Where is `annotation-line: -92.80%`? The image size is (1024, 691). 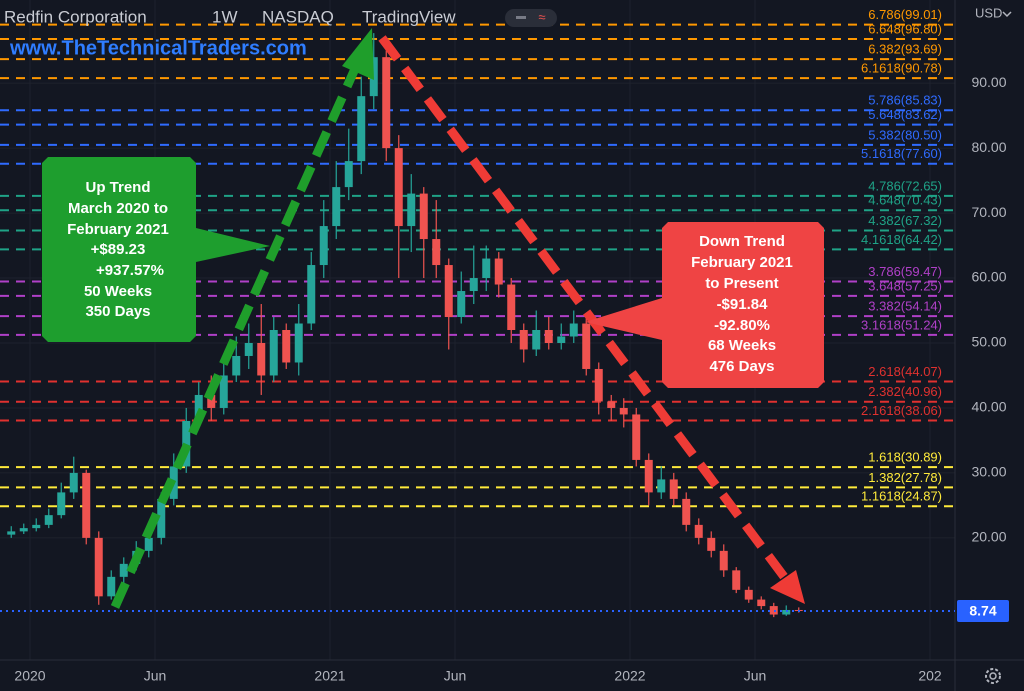 annotation-line: -92.80% is located at coordinates (742, 325).